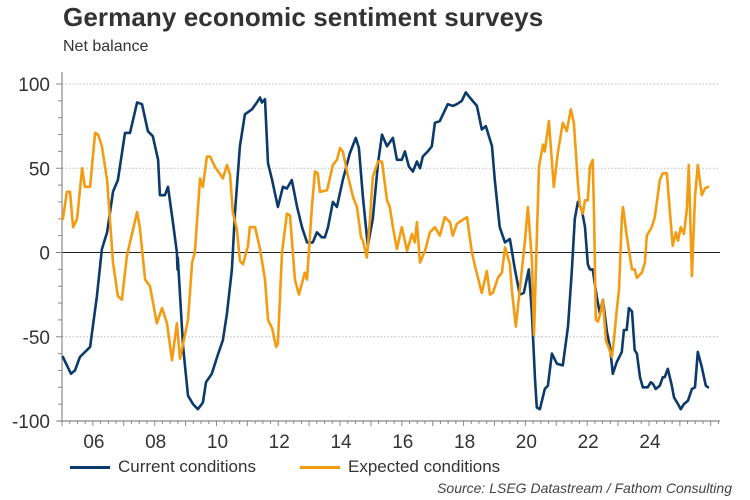  I want to click on y-tick-label: 50, so click(39, 169).